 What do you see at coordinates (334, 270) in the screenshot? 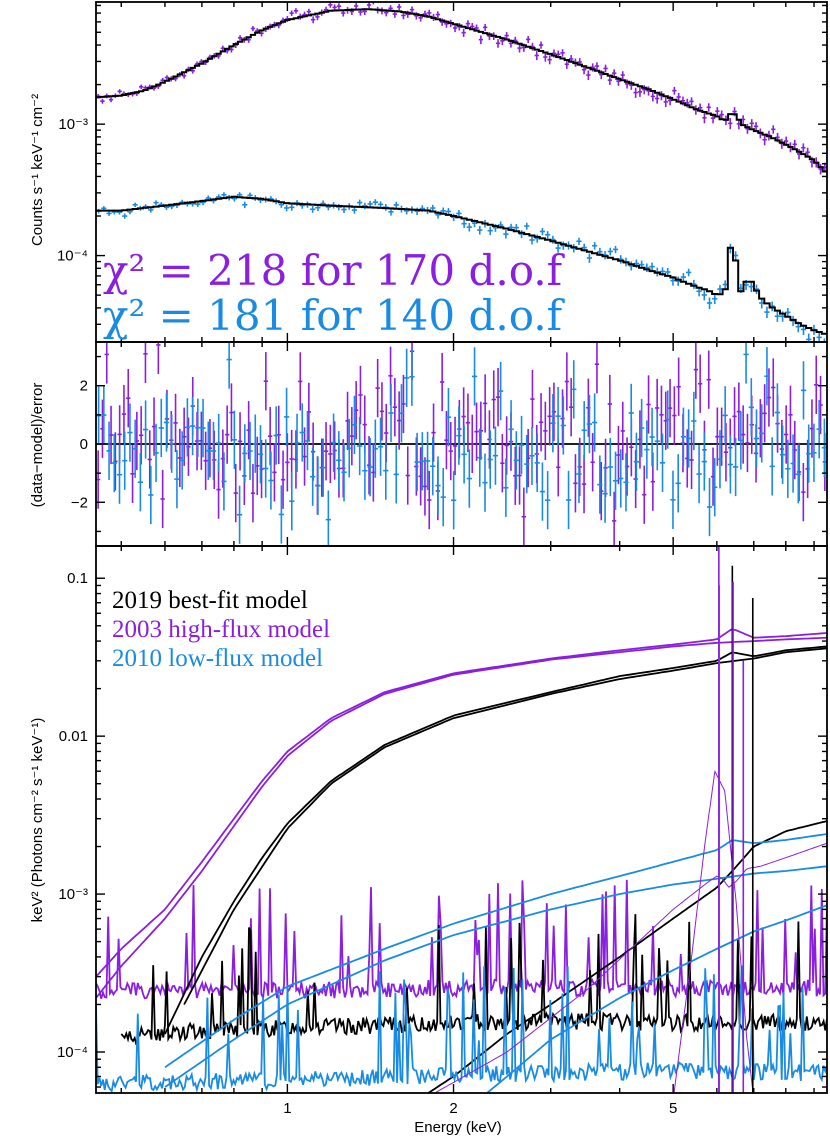
I see `chi-square-2003-label: χ² = 218 for 170 d.o.f` at bounding box center [334, 270].